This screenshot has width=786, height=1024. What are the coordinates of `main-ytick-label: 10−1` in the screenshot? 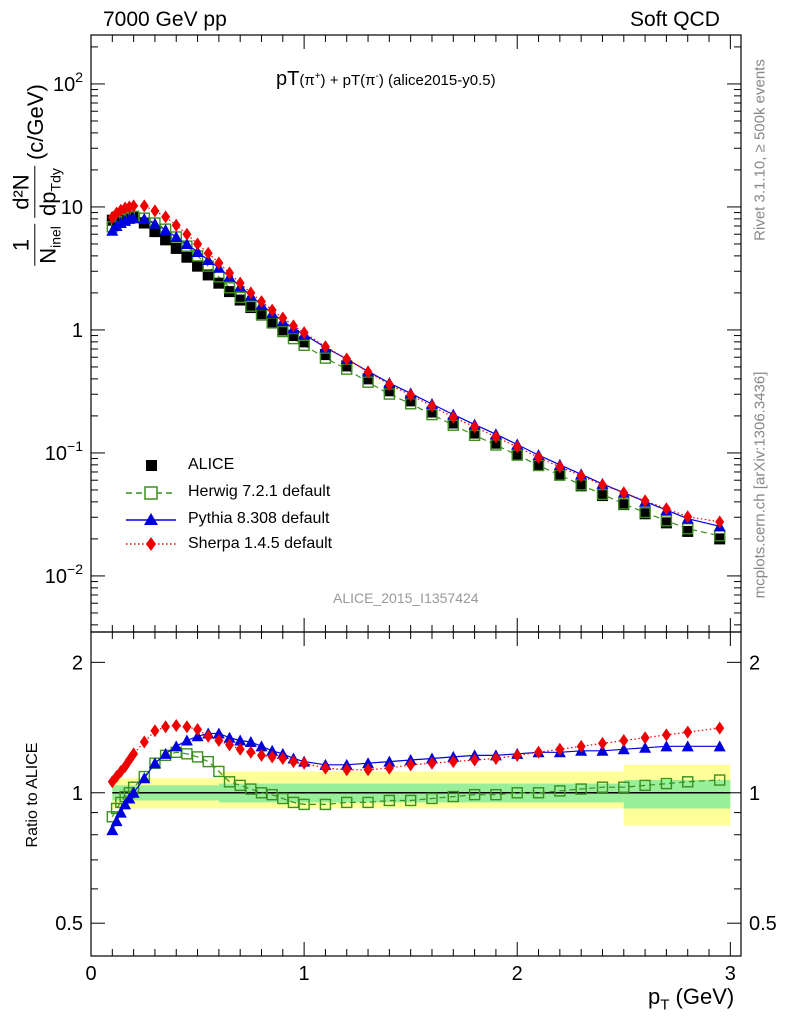 It's located at (64, 451).